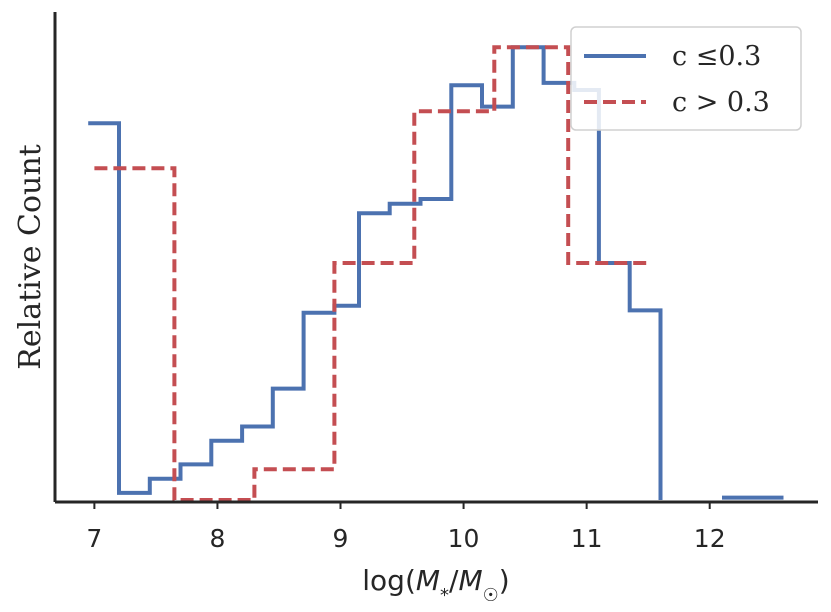 This screenshot has width=831, height=612. I want to click on x-tick-label: 8, so click(217, 538).